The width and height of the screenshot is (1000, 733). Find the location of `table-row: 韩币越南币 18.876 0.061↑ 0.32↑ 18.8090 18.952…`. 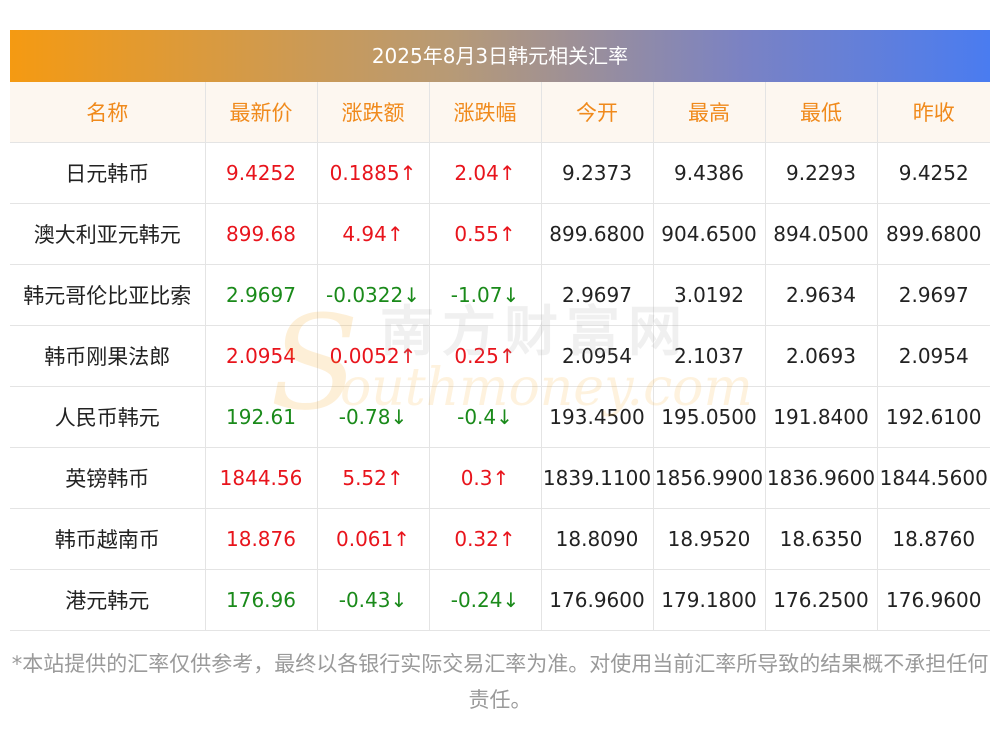

table-row: 韩币越南币 18.876 0.061↑ 0.32↑ 18.8090 18.952… is located at coordinates (500, 539).